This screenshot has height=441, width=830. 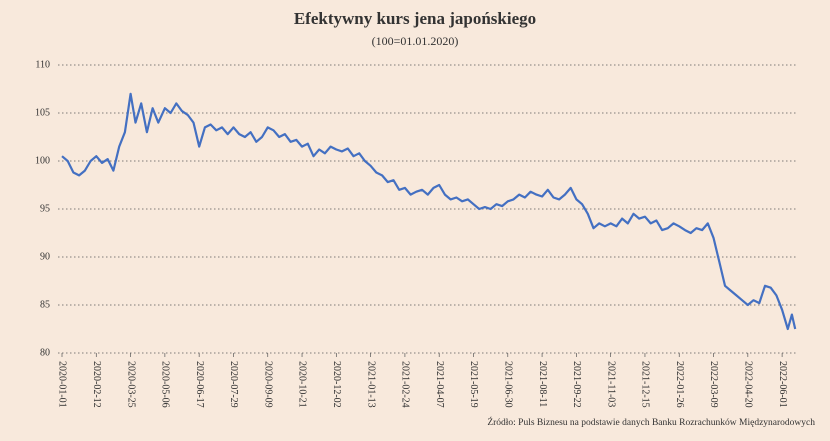 What do you see at coordinates (645, 384) in the screenshot?
I see `x-tick-label: 2021-12-15` at bounding box center [645, 384].